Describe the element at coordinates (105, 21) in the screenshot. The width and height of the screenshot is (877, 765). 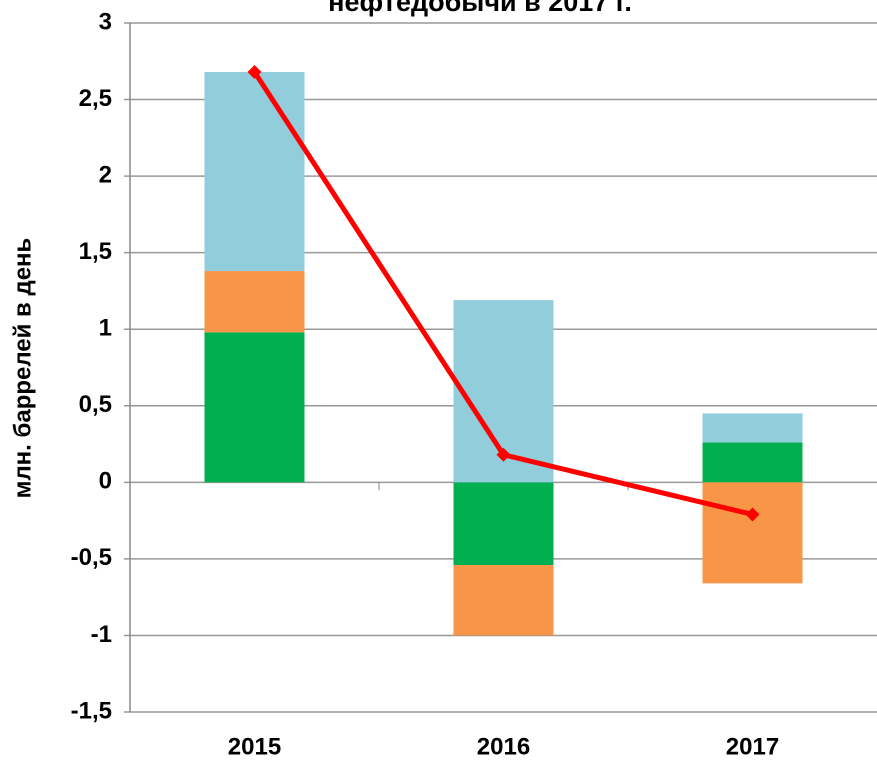
I see `y-tick-label: 3` at that location.